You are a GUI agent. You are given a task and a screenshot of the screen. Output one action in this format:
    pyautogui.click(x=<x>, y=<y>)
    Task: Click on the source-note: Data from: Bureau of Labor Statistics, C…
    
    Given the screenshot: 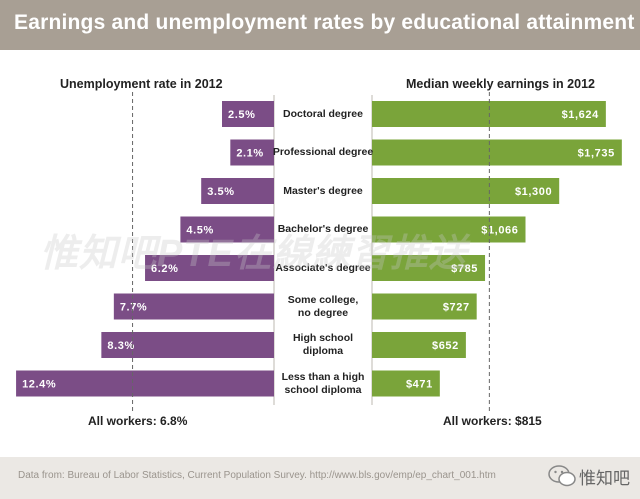 What is the action you would take?
    pyautogui.click(x=257, y=475)
    